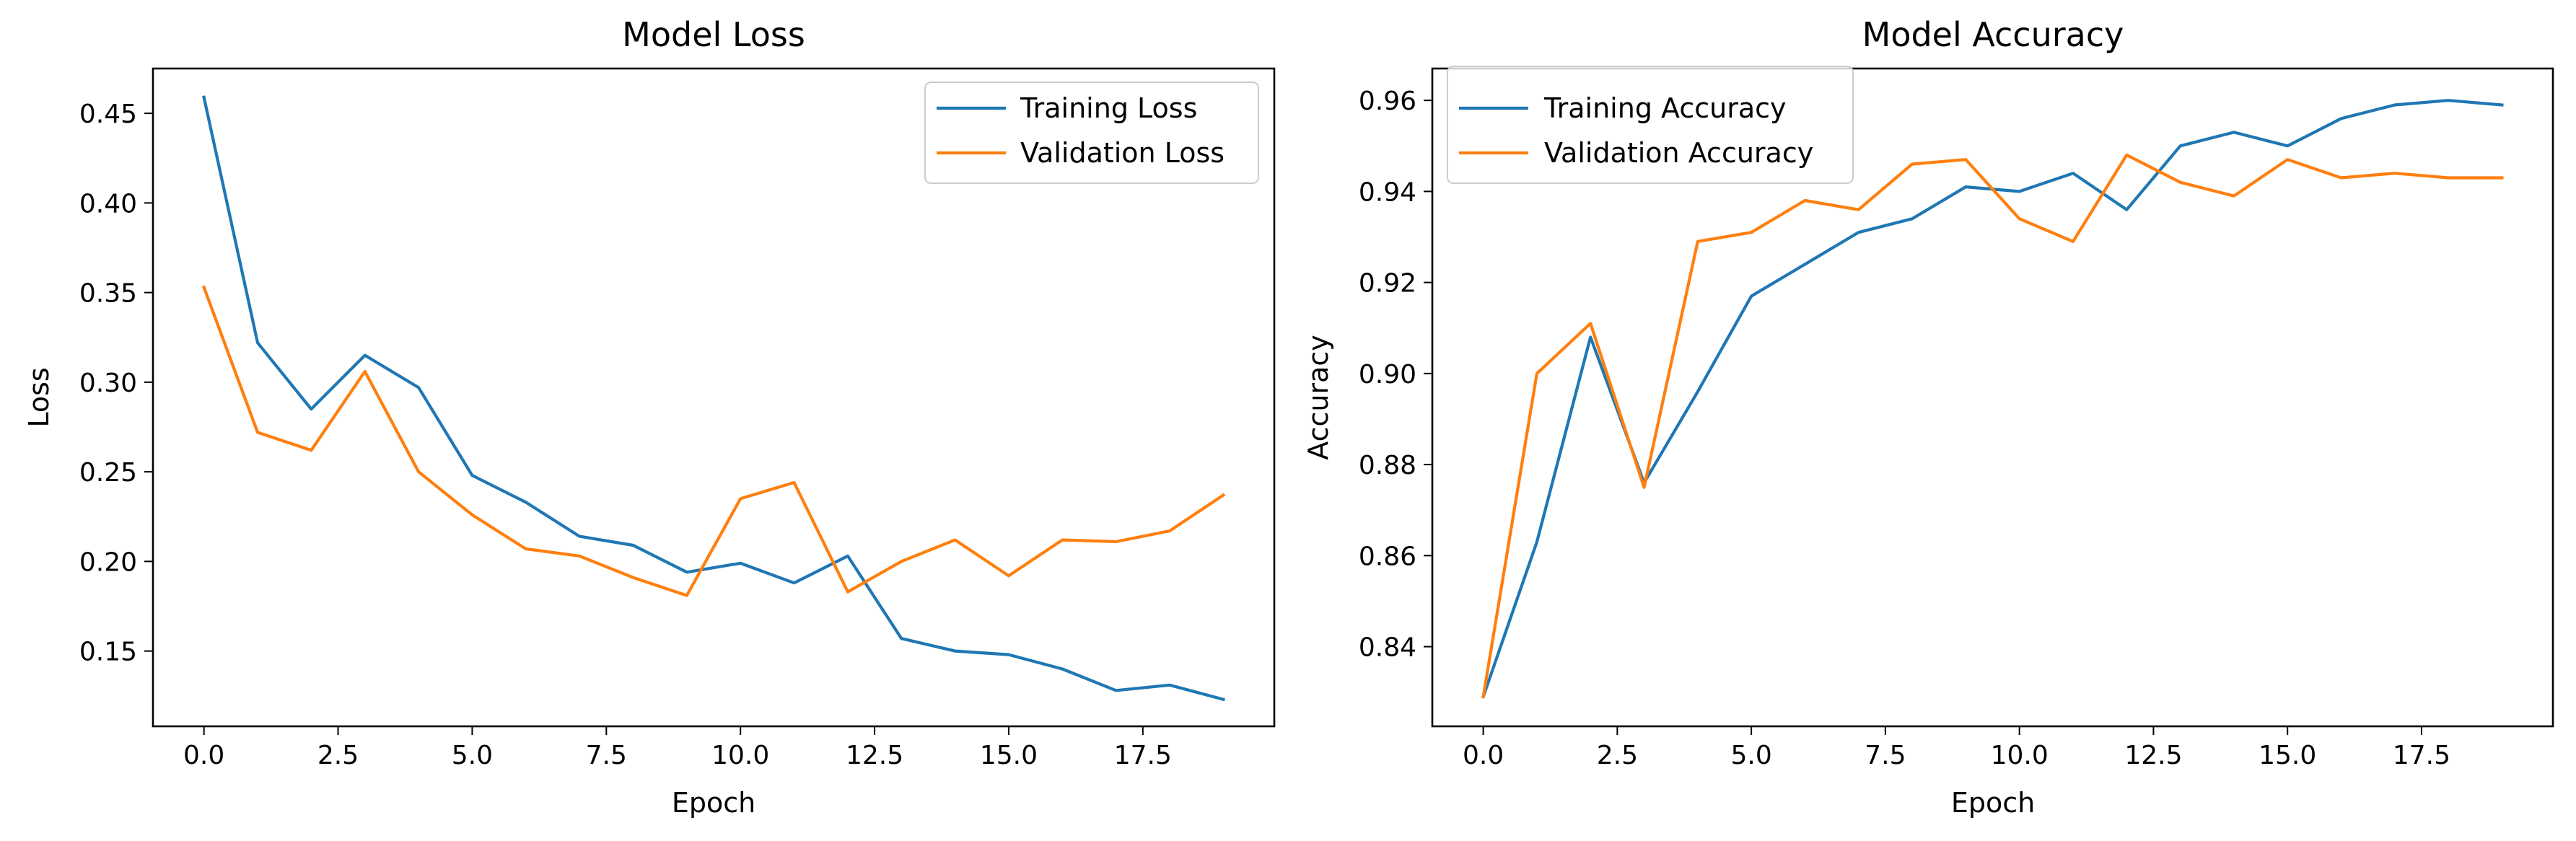 The image size is (2576, 841). I want to click on accuracy-x-tick-label: 17.5, so click(2421, 755).